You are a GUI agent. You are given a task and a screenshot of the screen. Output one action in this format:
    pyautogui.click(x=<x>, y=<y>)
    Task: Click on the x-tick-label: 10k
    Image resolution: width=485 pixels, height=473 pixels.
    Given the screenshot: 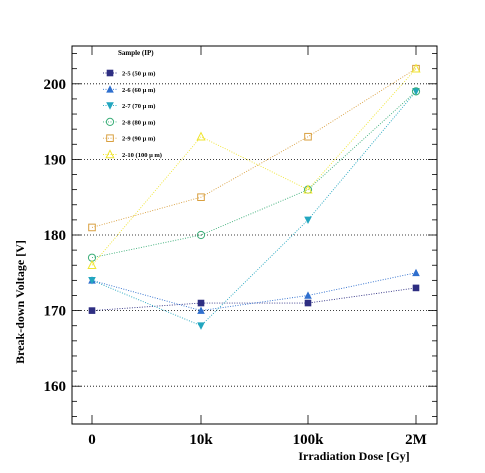 What is the action you would take?
    pyautogui.click(x=201, y=440)
    